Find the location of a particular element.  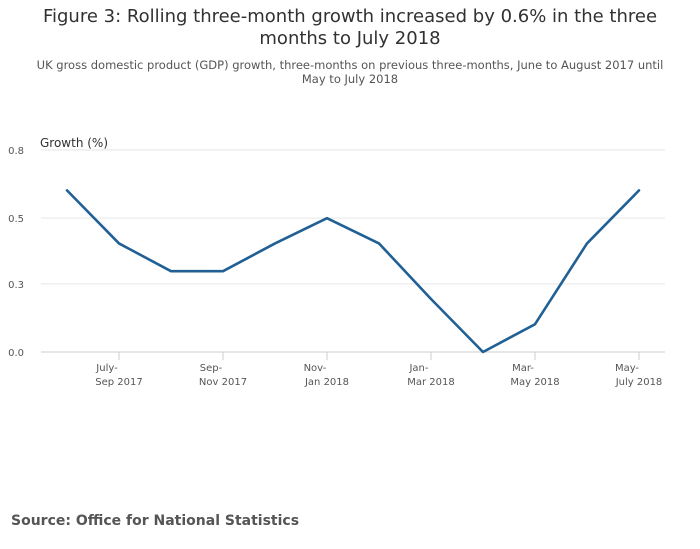

y-tick-label: 0.5 is located at coordinates (16, 219).